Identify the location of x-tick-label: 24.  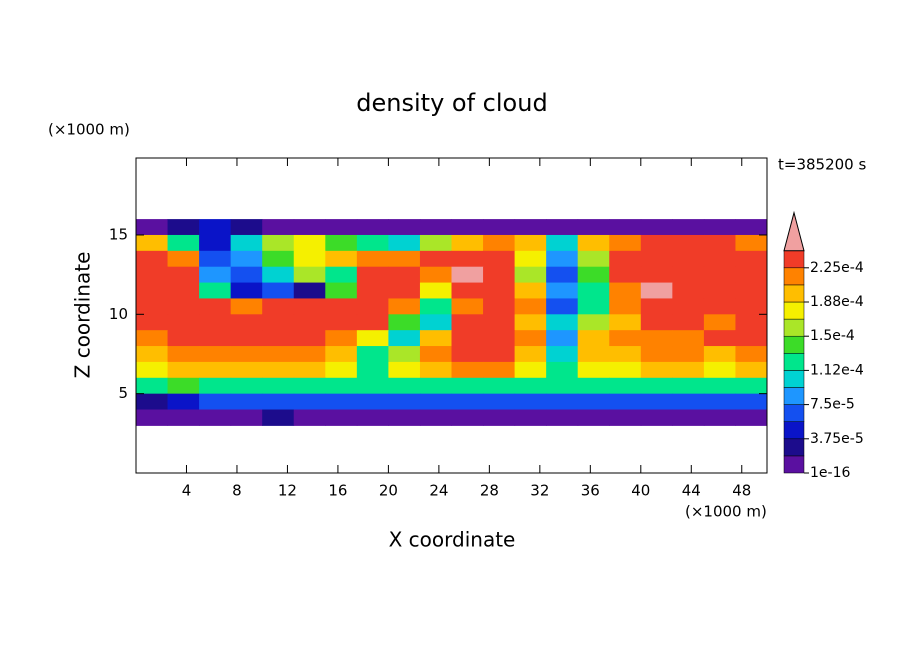
(438, 491).